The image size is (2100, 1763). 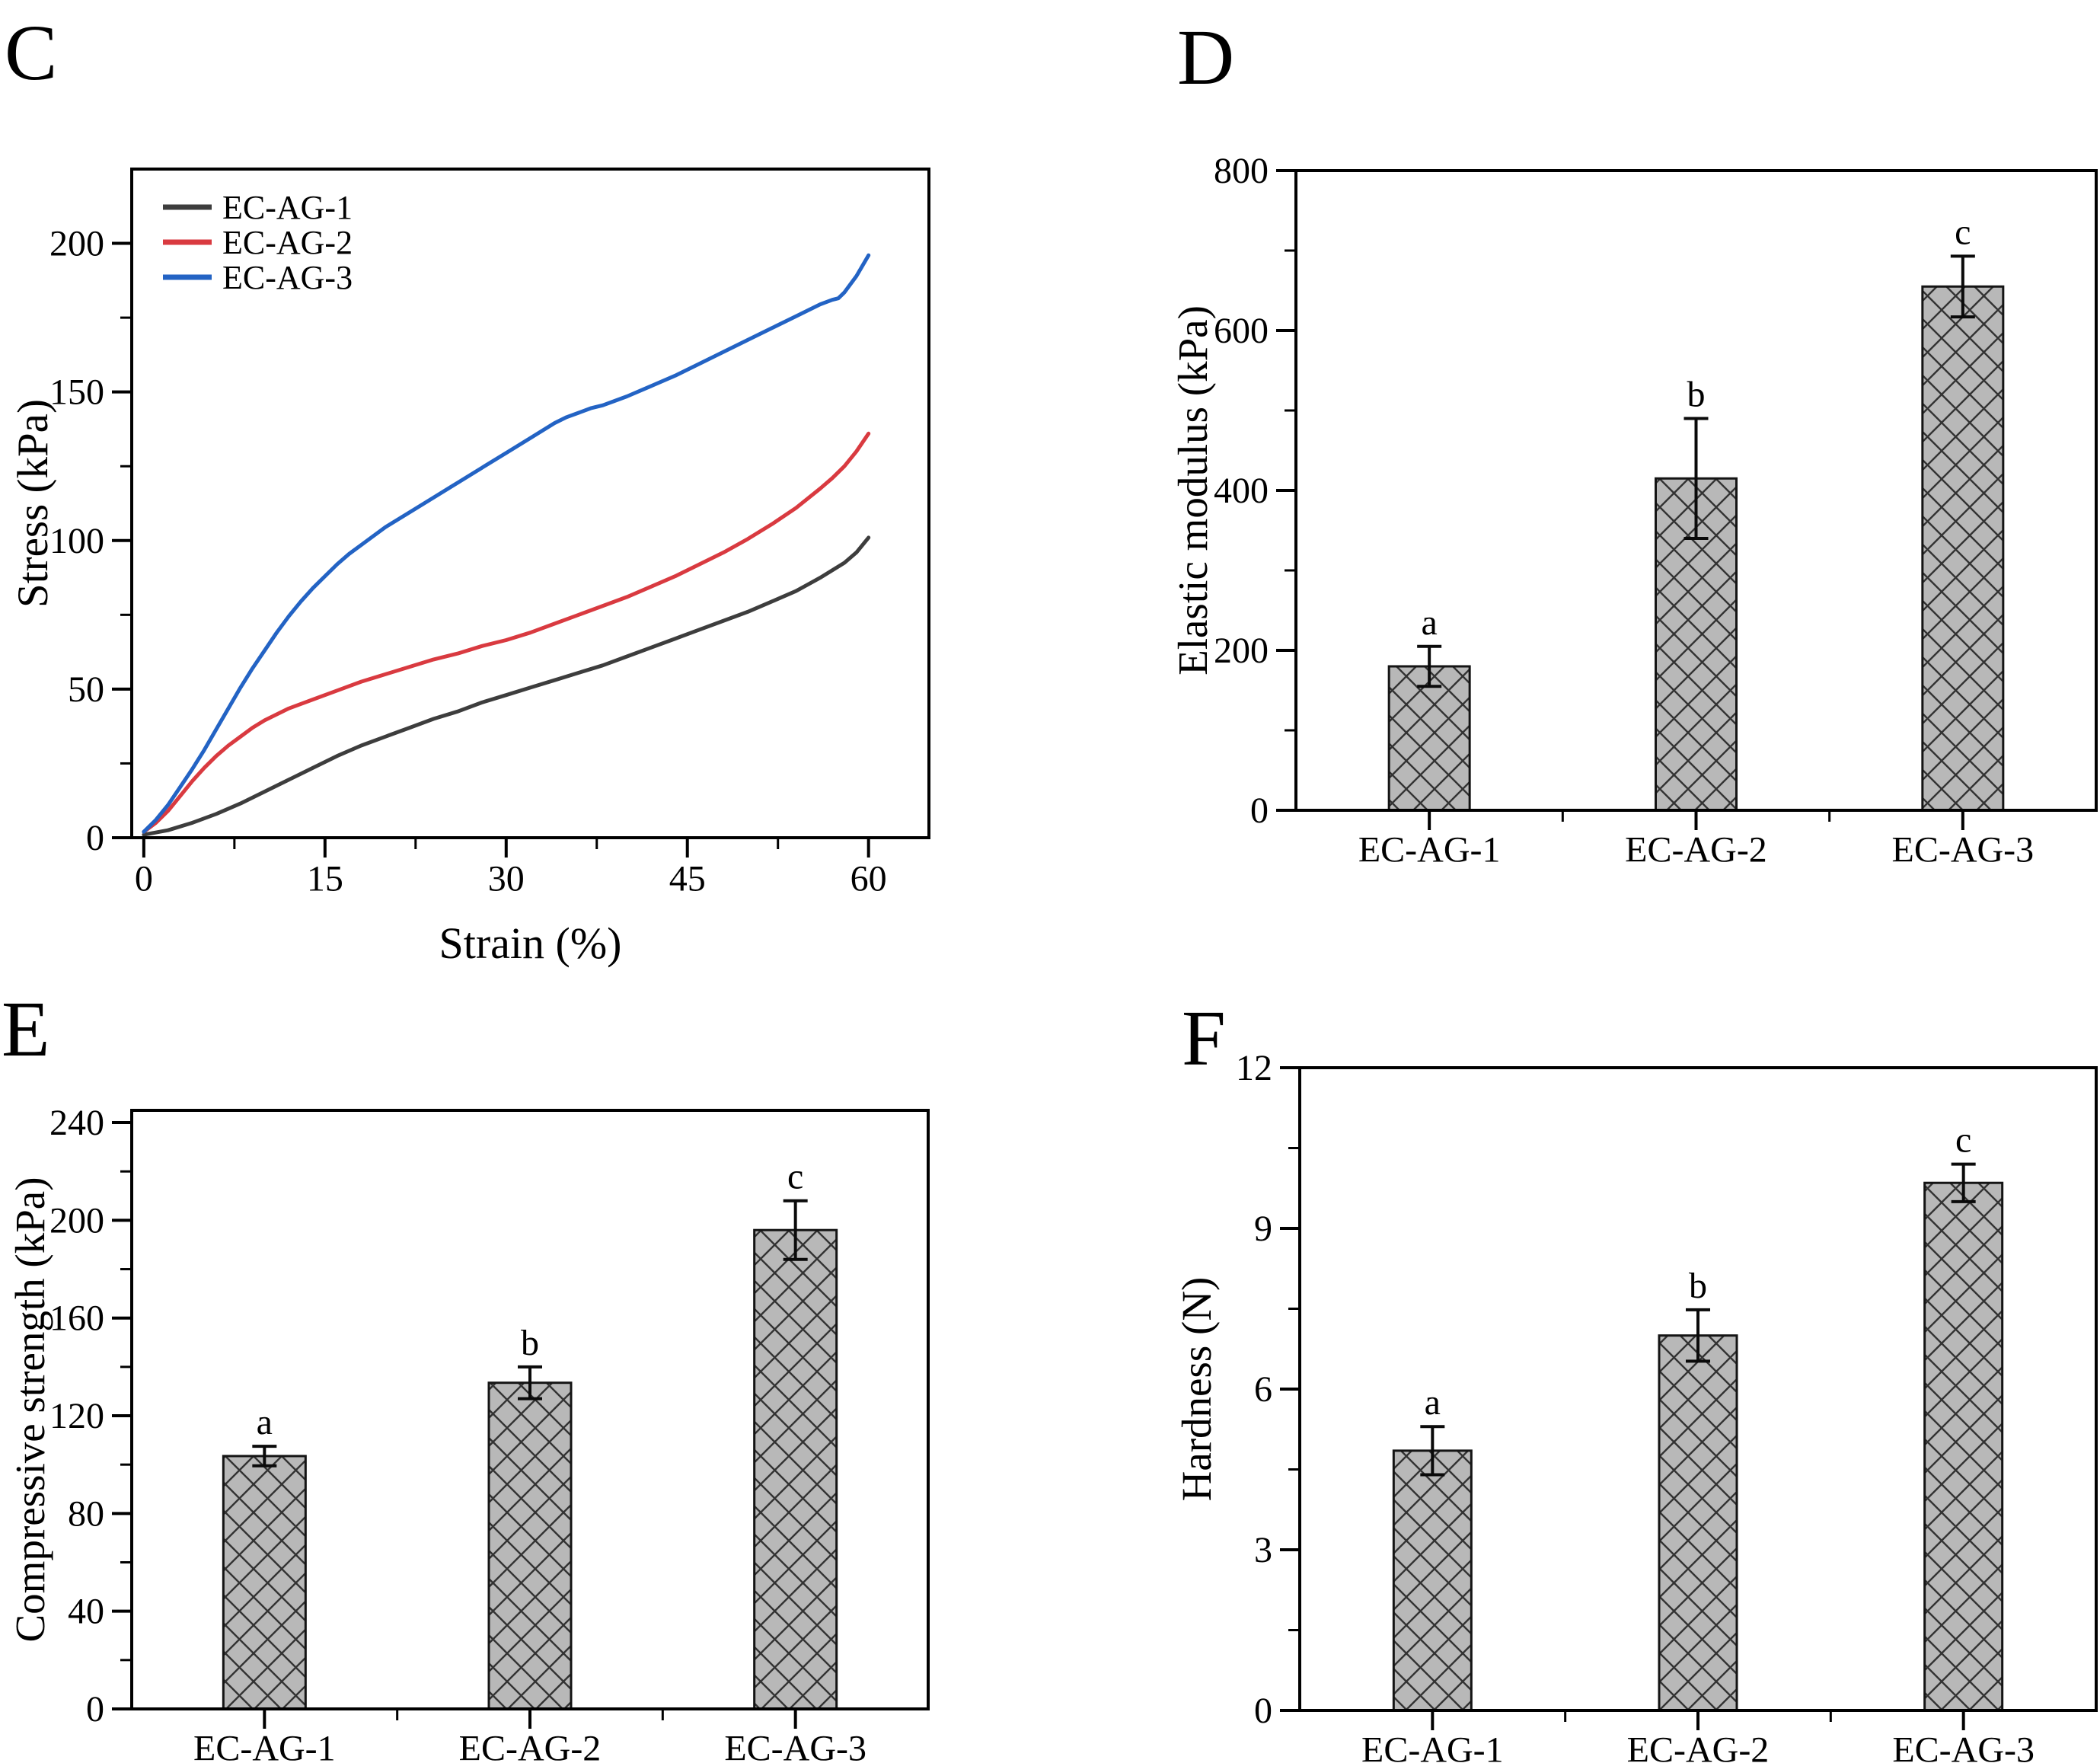 What do you see at coordinates (1241, 171) in the screenshot?
I see `y-tick-label: 800` at bounding box center [1241, 171].